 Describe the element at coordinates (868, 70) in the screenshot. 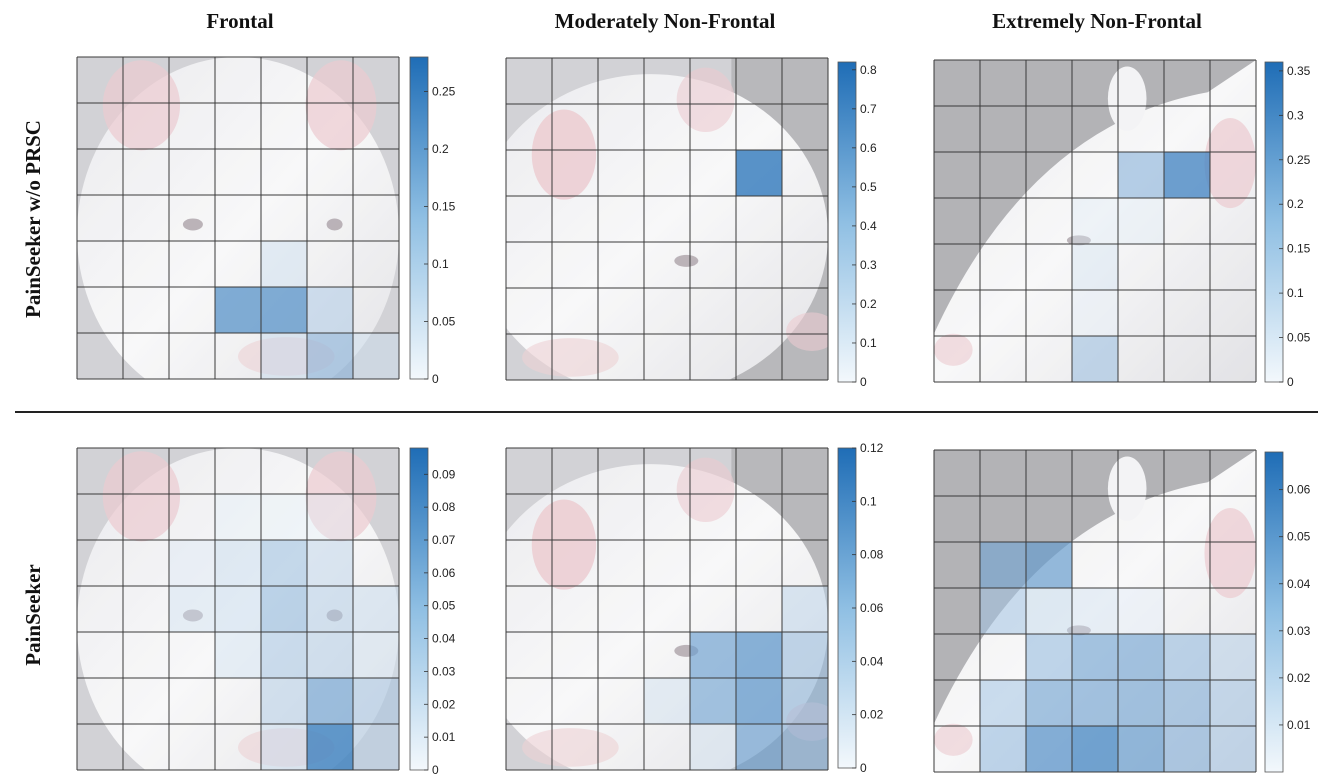

I see `colorbar-tick-label: 0.8` at that location.